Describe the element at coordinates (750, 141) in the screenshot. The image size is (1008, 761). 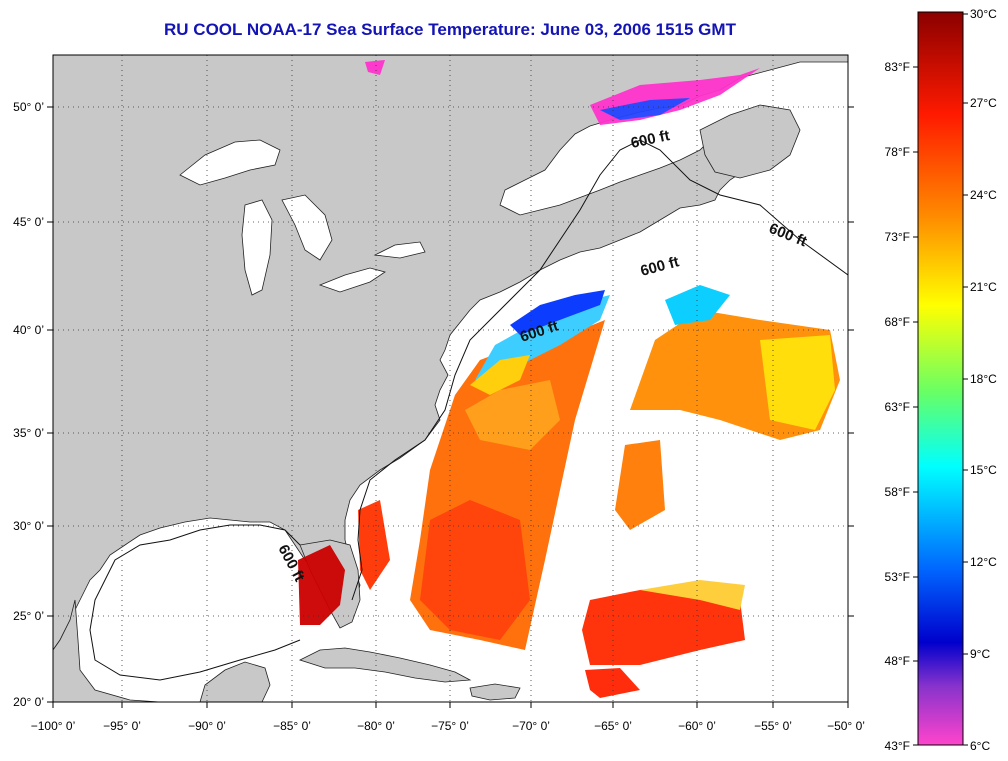
I see `land-newfoundland` at that location.